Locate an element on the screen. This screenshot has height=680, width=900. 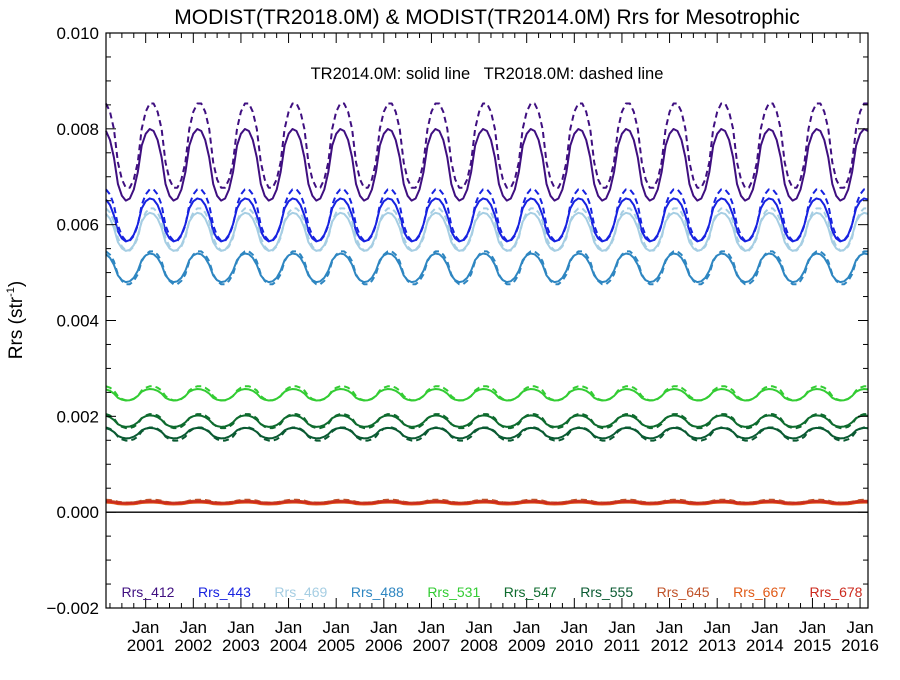
series-line-rrs-412-dashed is located at coordinates (486, 145).